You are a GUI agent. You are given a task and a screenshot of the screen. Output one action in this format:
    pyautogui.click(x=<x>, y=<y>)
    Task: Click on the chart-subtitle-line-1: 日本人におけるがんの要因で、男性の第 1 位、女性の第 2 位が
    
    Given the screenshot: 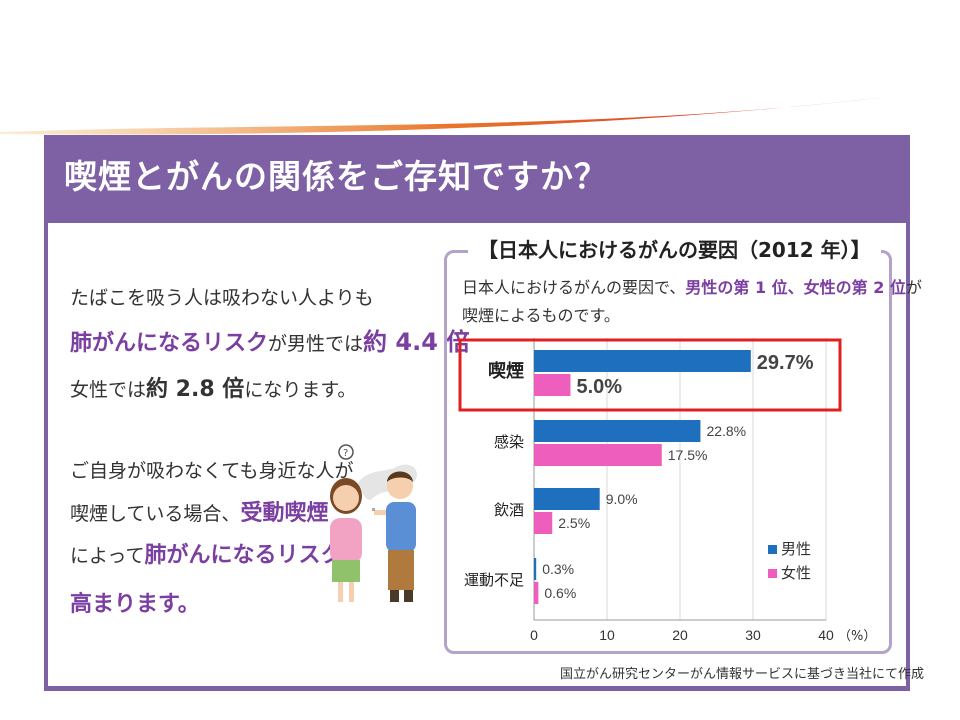 What is the action you would take?
    pyautogui.click(x=692, y=286)
    